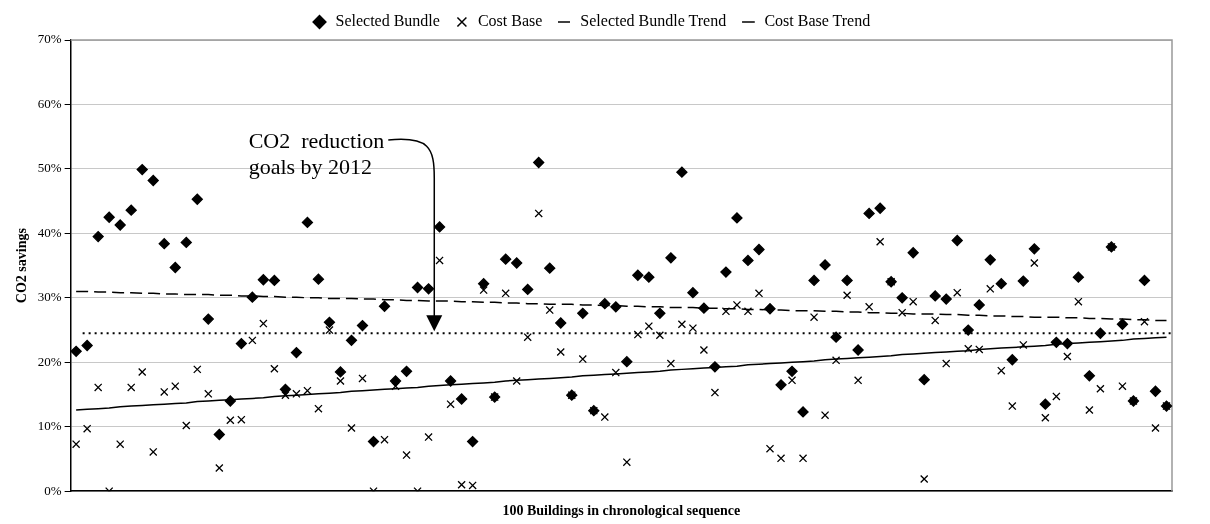 The width and height of the screenshot is (1210, 524). Describe the element at coordinates (53, 490) in the screenshot. I see `y-tick-label: 0%` at that location.